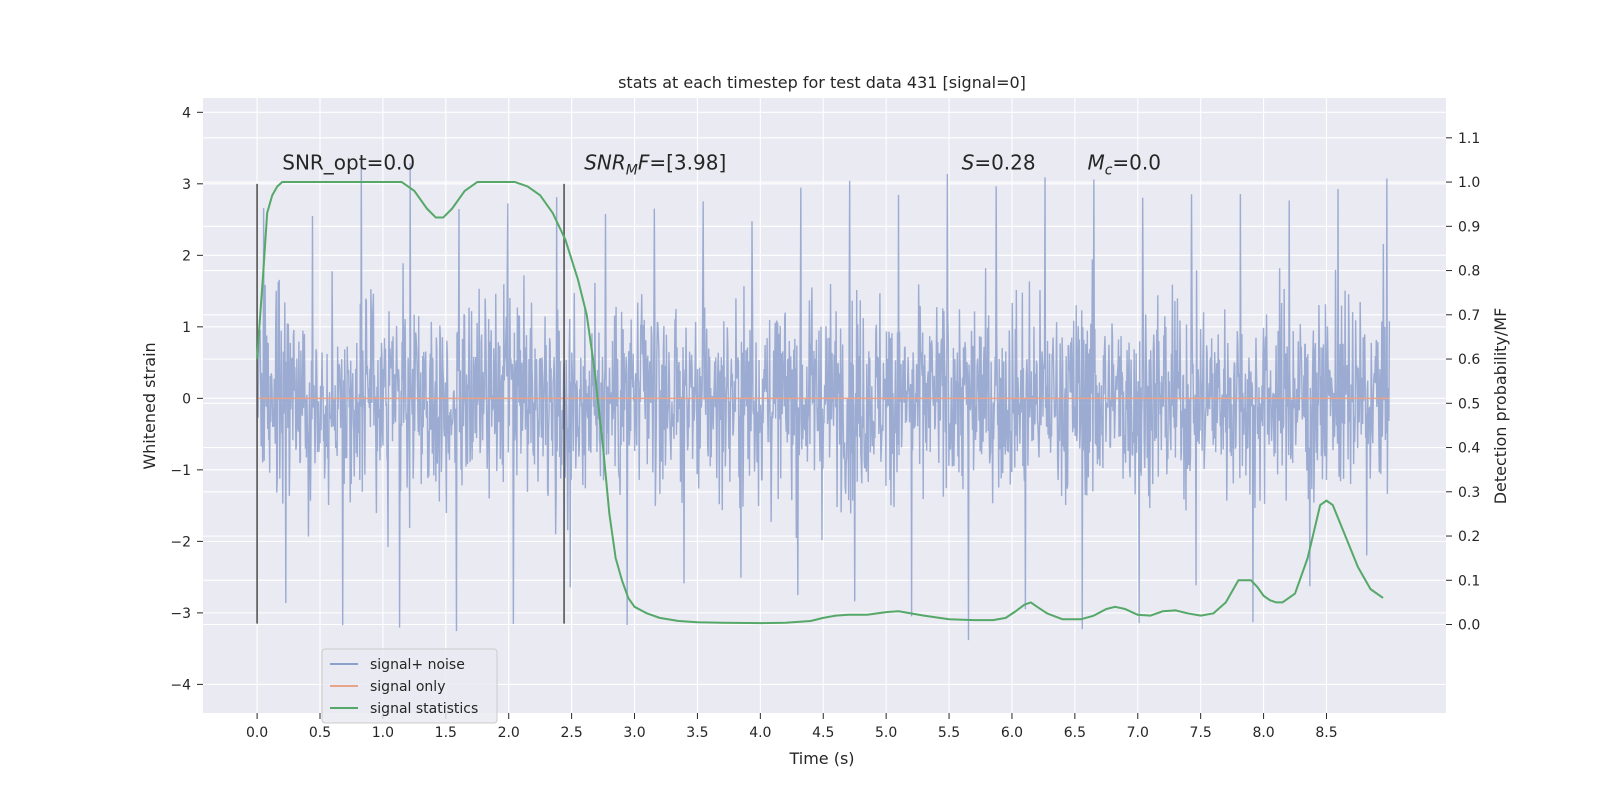 The height and width of the screenshot is (800, 1600). What do you see at coordinates (1469, 404) in the screenshot?
I see `y-right-tick-label-5: 0.5` at bounding box center [1469, 404].